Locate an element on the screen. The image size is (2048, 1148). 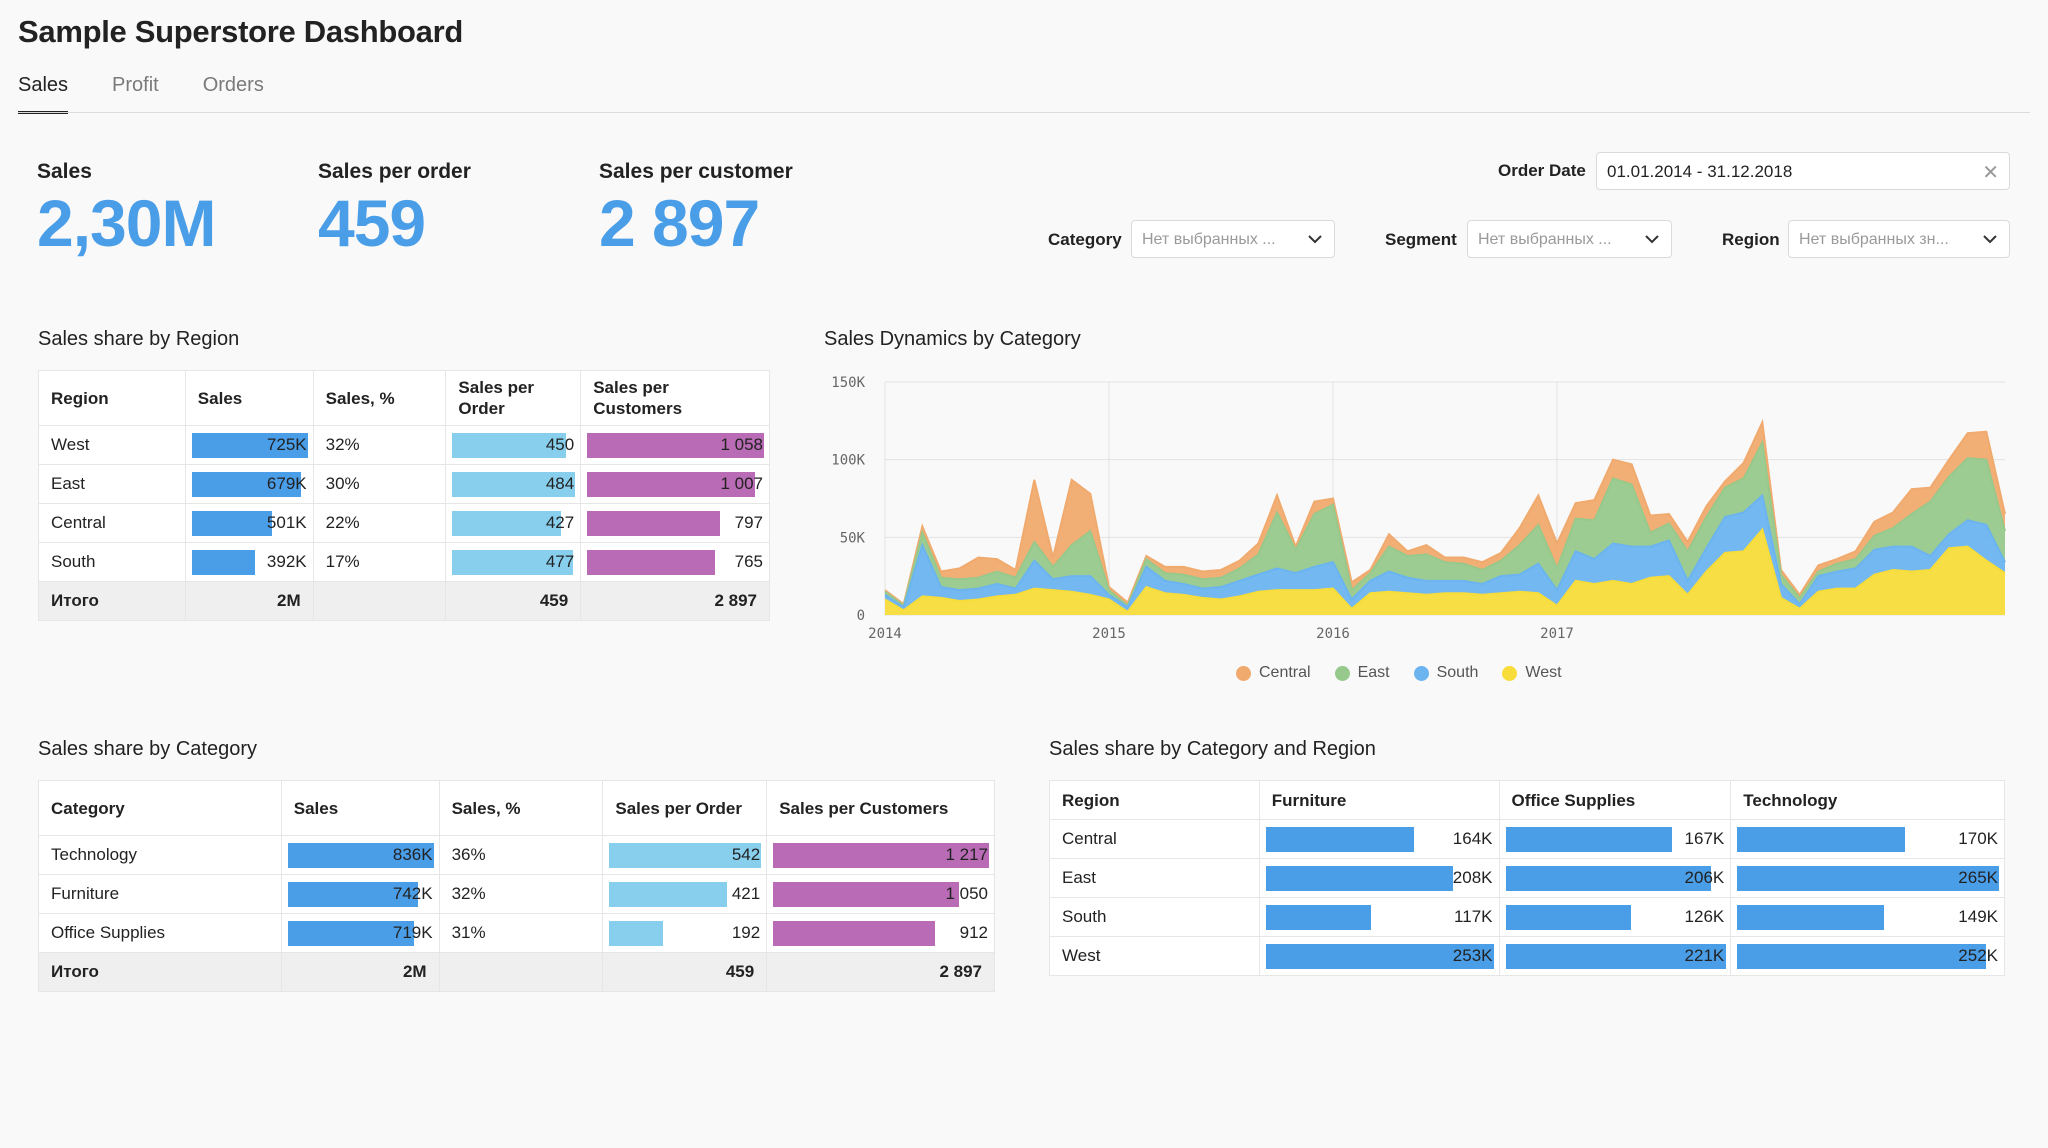
kpi-sales-label: Sales is located at coordinates (64, 171).